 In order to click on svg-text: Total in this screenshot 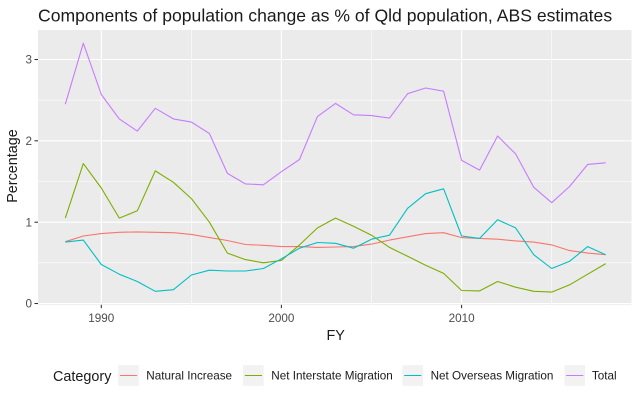, I will do `click(604, 376)`.